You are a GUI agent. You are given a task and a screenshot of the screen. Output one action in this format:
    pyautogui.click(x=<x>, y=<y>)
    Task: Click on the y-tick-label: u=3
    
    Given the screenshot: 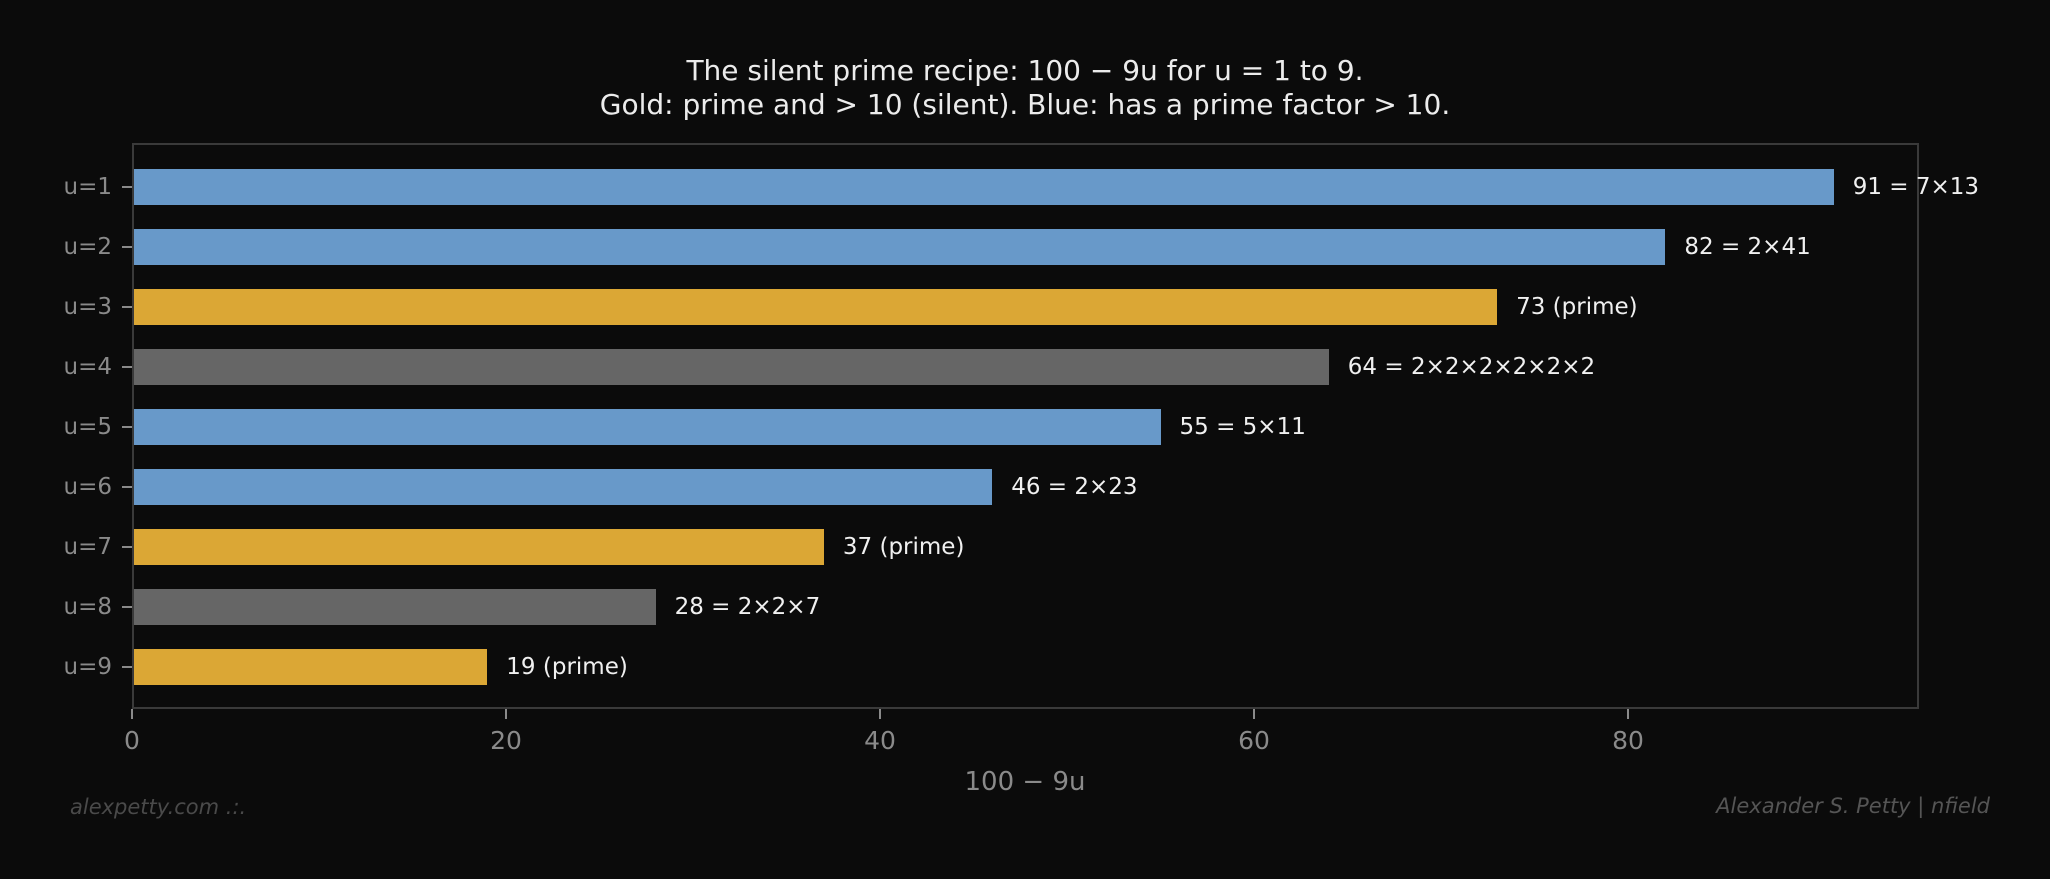 What is the action you would take?
    pyautogui.click(x=87, y=307)
    